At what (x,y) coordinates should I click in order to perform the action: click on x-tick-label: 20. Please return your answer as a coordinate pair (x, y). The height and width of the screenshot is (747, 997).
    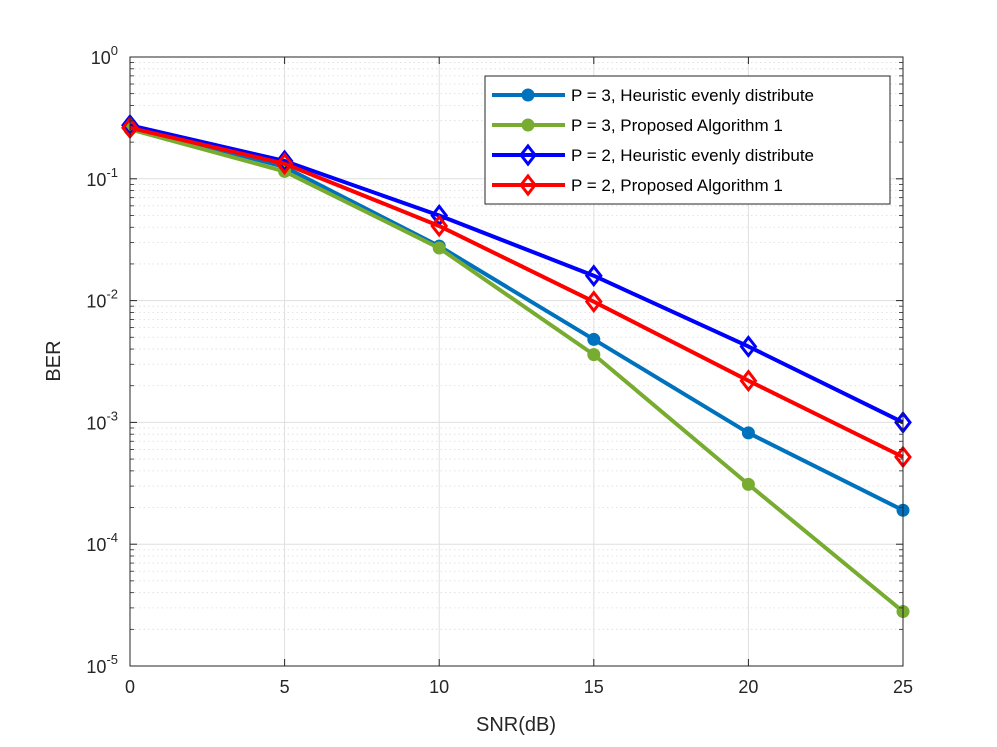
    Looking at the image, I should click on (748, 687).